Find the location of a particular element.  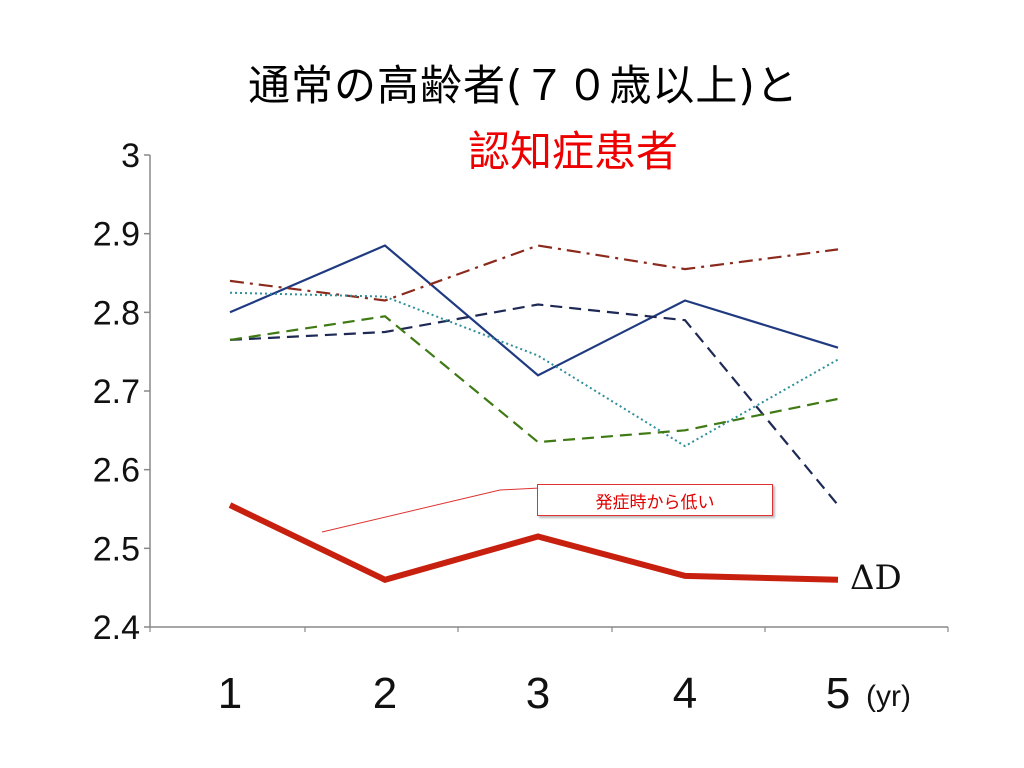

series-label-ad: ΔD is located at coordinates (876, 578).